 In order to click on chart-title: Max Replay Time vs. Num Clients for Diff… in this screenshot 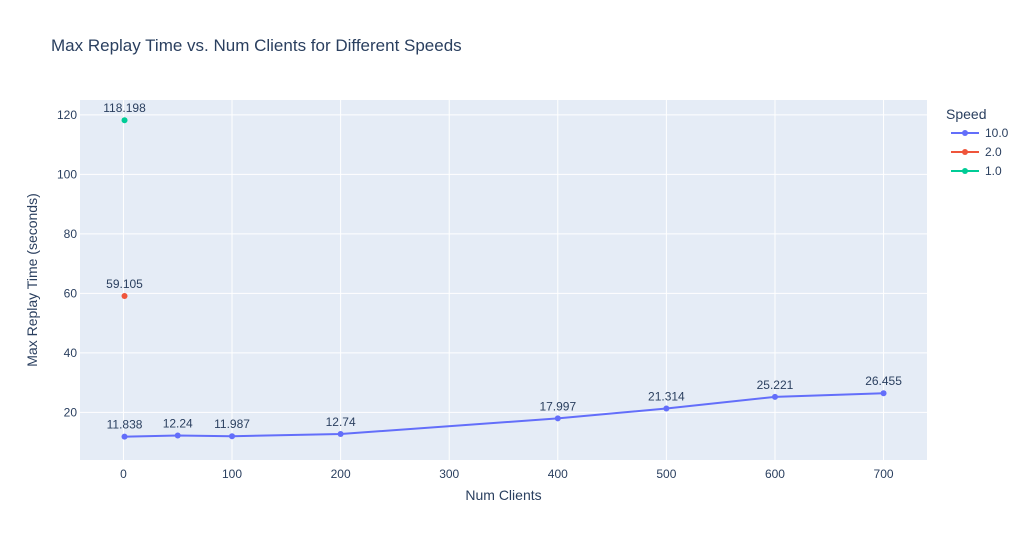, I will do `click(256, 45)`.